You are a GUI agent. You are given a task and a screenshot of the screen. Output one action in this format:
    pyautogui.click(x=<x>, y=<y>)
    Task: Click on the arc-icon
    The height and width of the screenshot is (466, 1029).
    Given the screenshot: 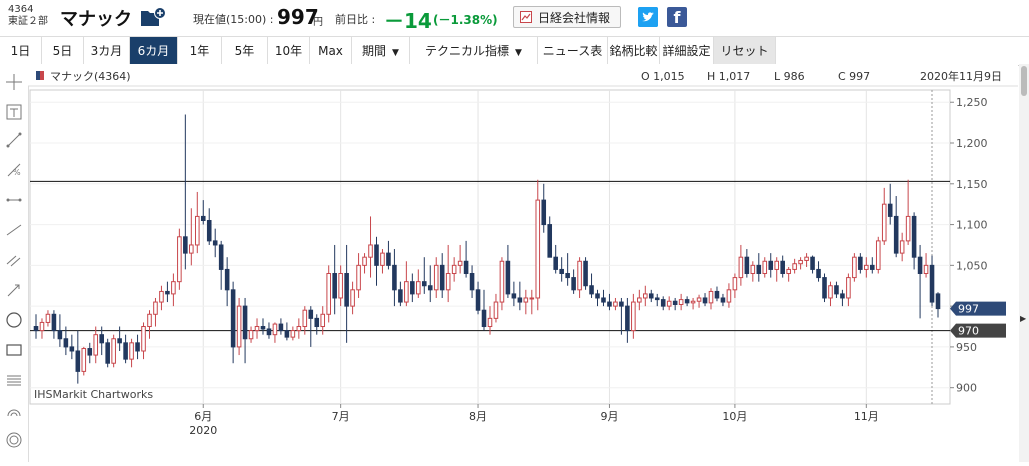 What is the action you would take?
    pyautogui.click(x=14, y=410)
    